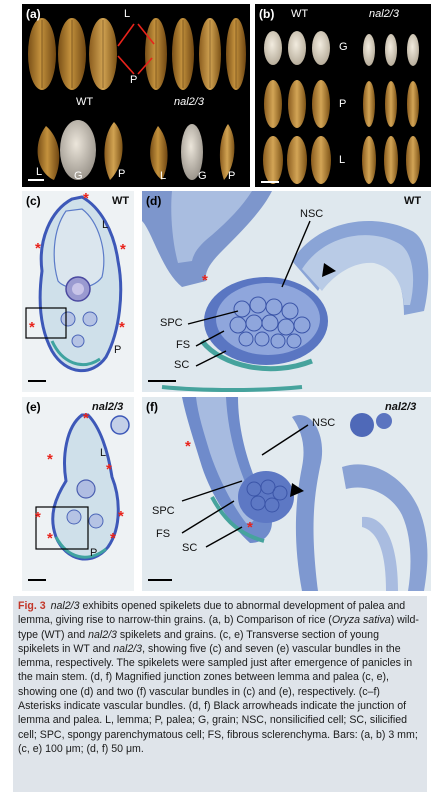  What do you see at coordinates (152, 407) in the screenshot?
I see `panel-f-letter: (f)` at bounding box center [152, 407].